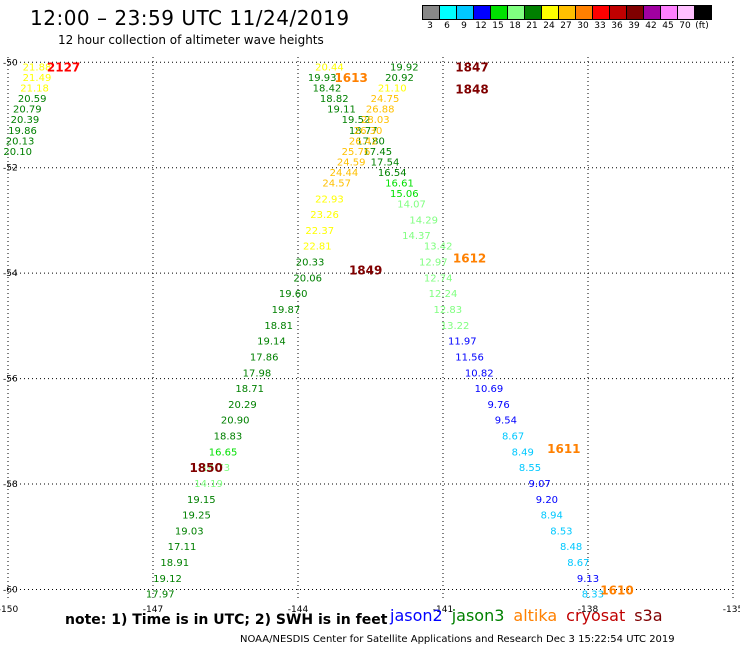 The height and width of the screenshot is (650, 740). Describe the element at coordinates (310, 263) in the screenshot. I see `wave-height-value: 20.33` at that location.